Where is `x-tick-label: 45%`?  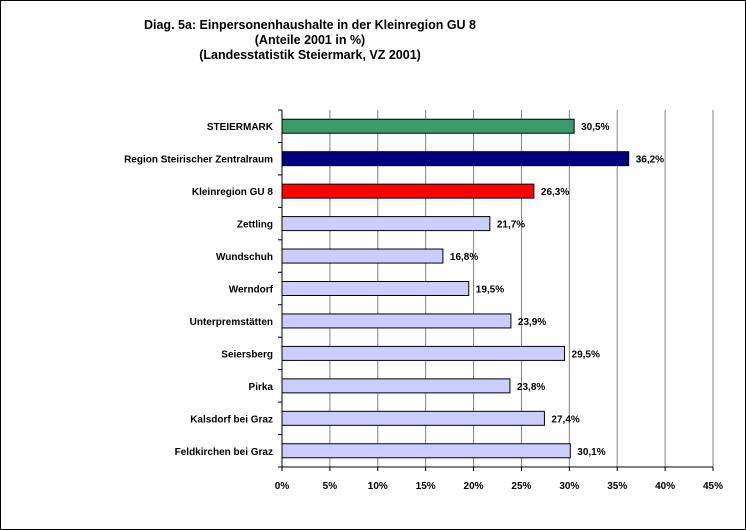
x-tick-label: 45% is located at coordinates (713, 486).